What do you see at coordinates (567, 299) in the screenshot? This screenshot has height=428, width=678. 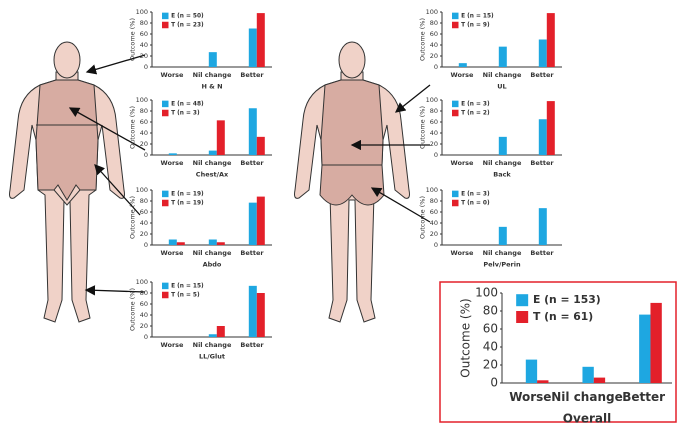 I see `legend-label: E (n = 153)` at bounding box center [567, 299].